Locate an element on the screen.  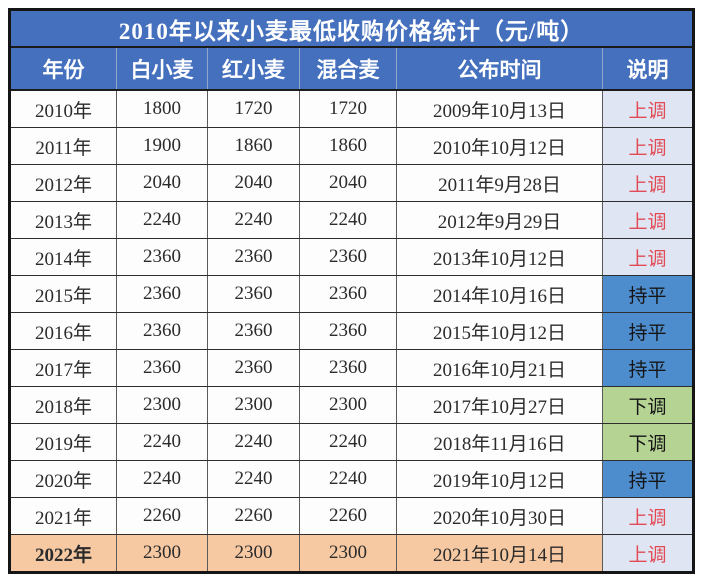
cell-mixed-wheat: 1720 is located at coordinates (348, 108).